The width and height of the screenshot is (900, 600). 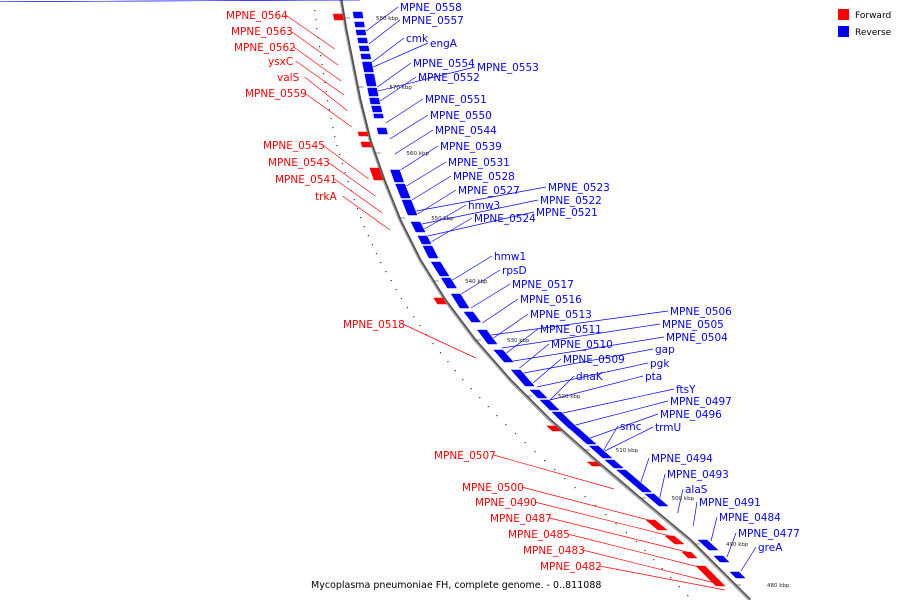 What do you see at coordinates (770, 548) in the screenshot?
I see `reverse-gene-label: greA` at bounding box center [770, 548].